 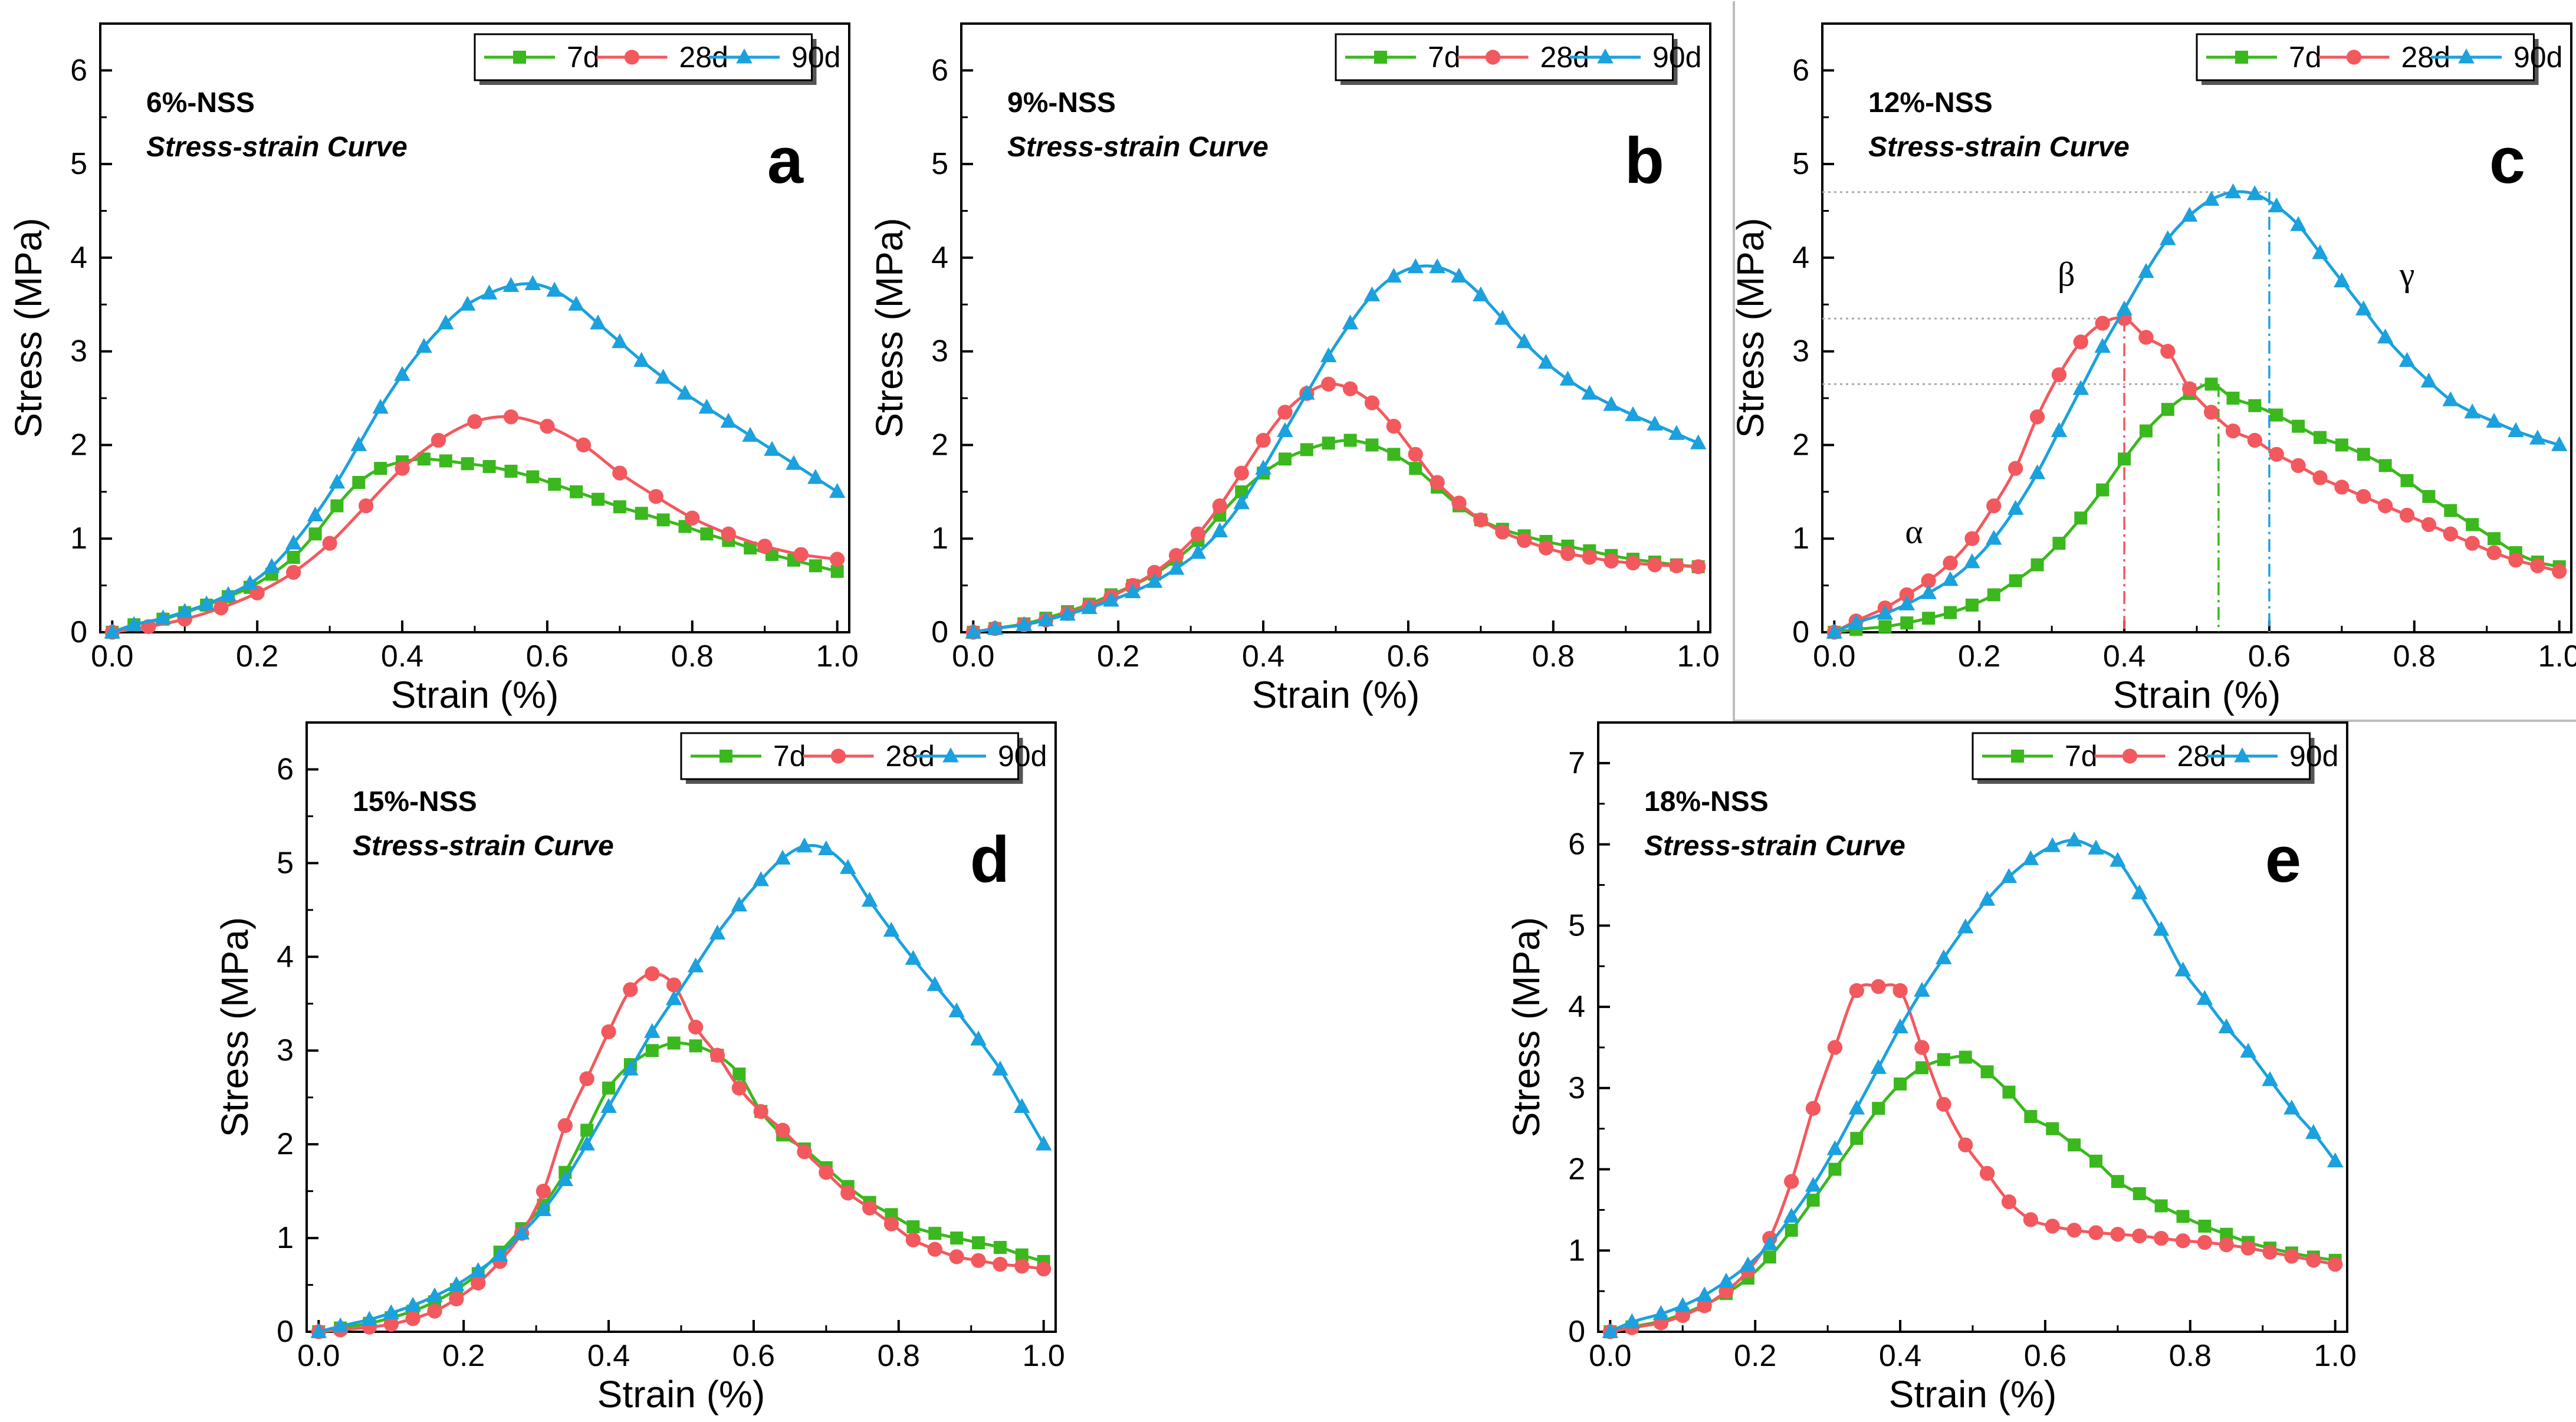 I want to click on y-tick-label: 6, so click(x=285, y=769).